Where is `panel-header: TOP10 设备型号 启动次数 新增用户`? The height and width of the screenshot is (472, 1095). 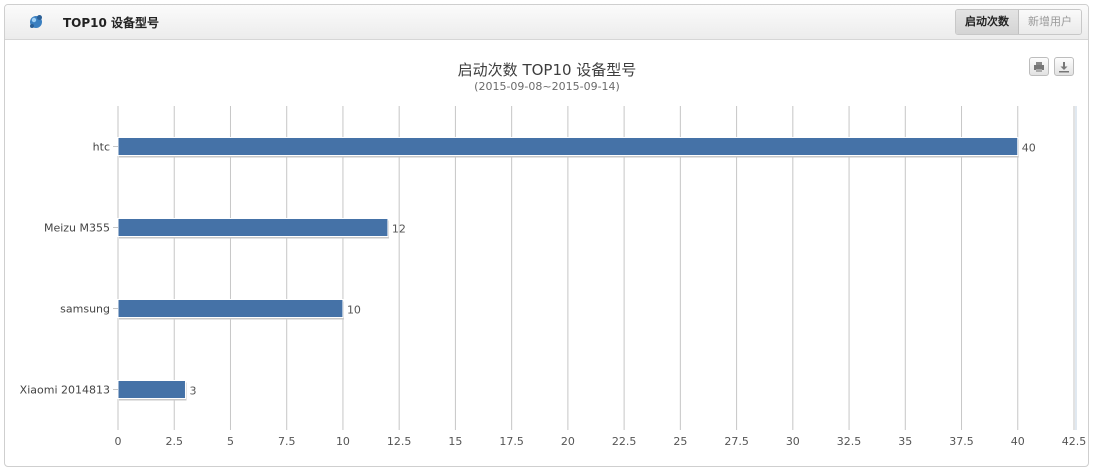
panel-header: TOP10 设备型号 启动次数 新增用户 is located at coordinates (546, 22).